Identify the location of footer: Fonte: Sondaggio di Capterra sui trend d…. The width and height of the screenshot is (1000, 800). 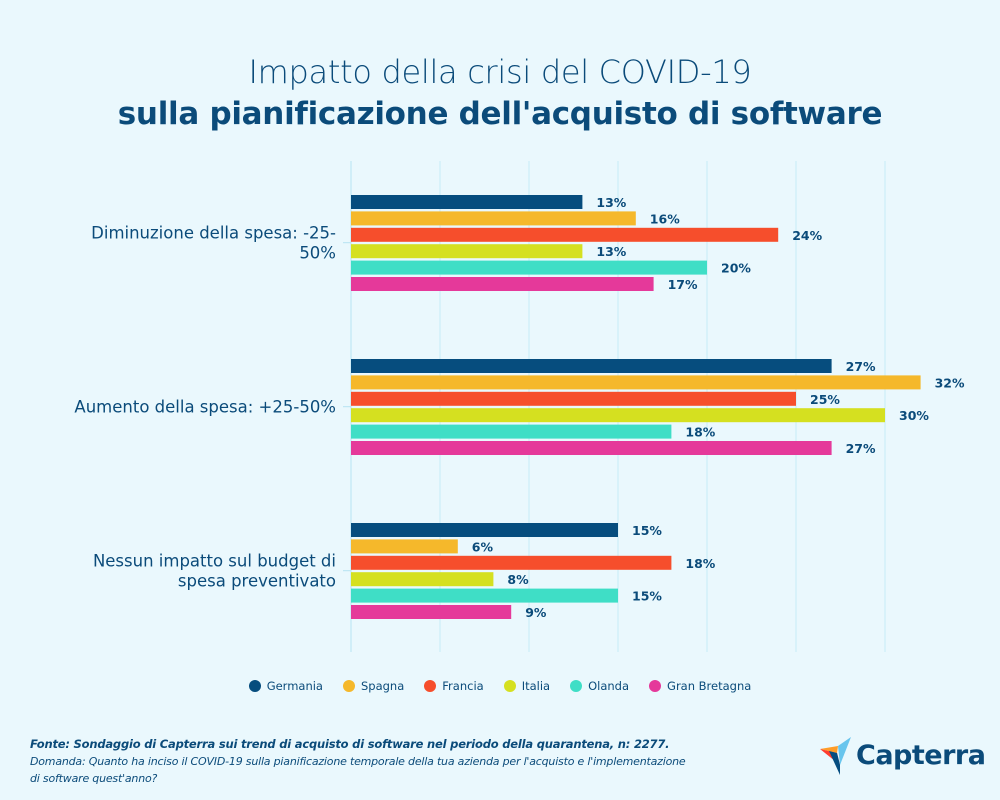
(400, 761).